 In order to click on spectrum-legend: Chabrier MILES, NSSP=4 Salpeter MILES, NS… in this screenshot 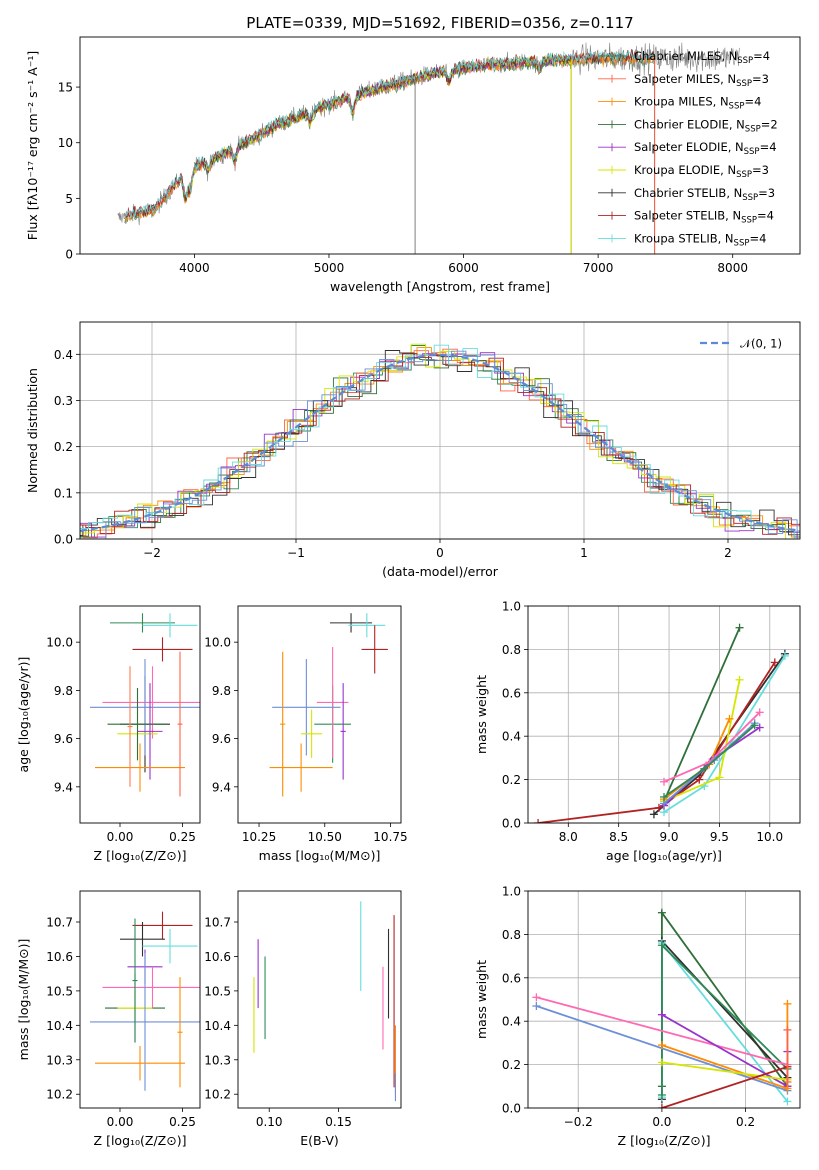, I will do `click(688, 148)`.